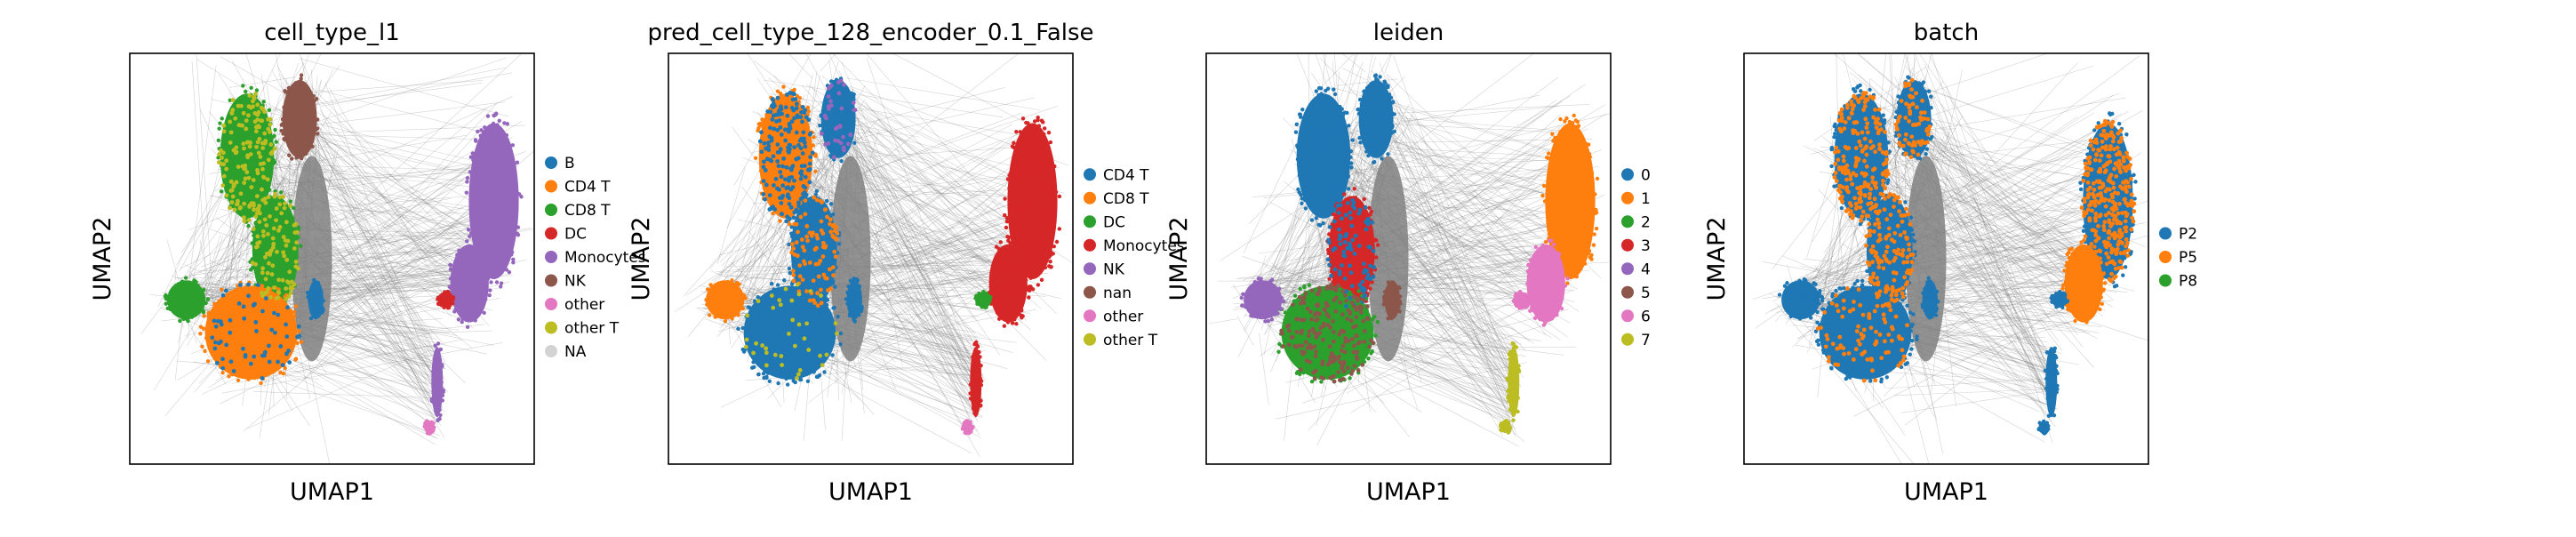 This screenshot has width=2576, height=537. I want to click on legend-label: P2, so click(2188, 235).